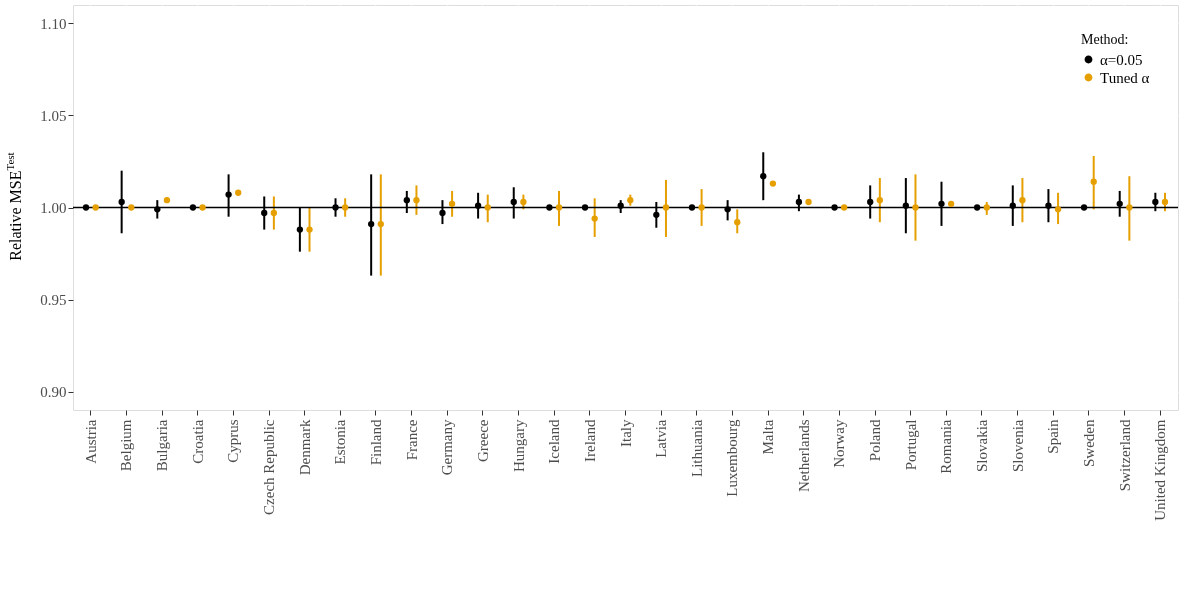  I want to click on x-tick-label: Italy, so click(625, 433).